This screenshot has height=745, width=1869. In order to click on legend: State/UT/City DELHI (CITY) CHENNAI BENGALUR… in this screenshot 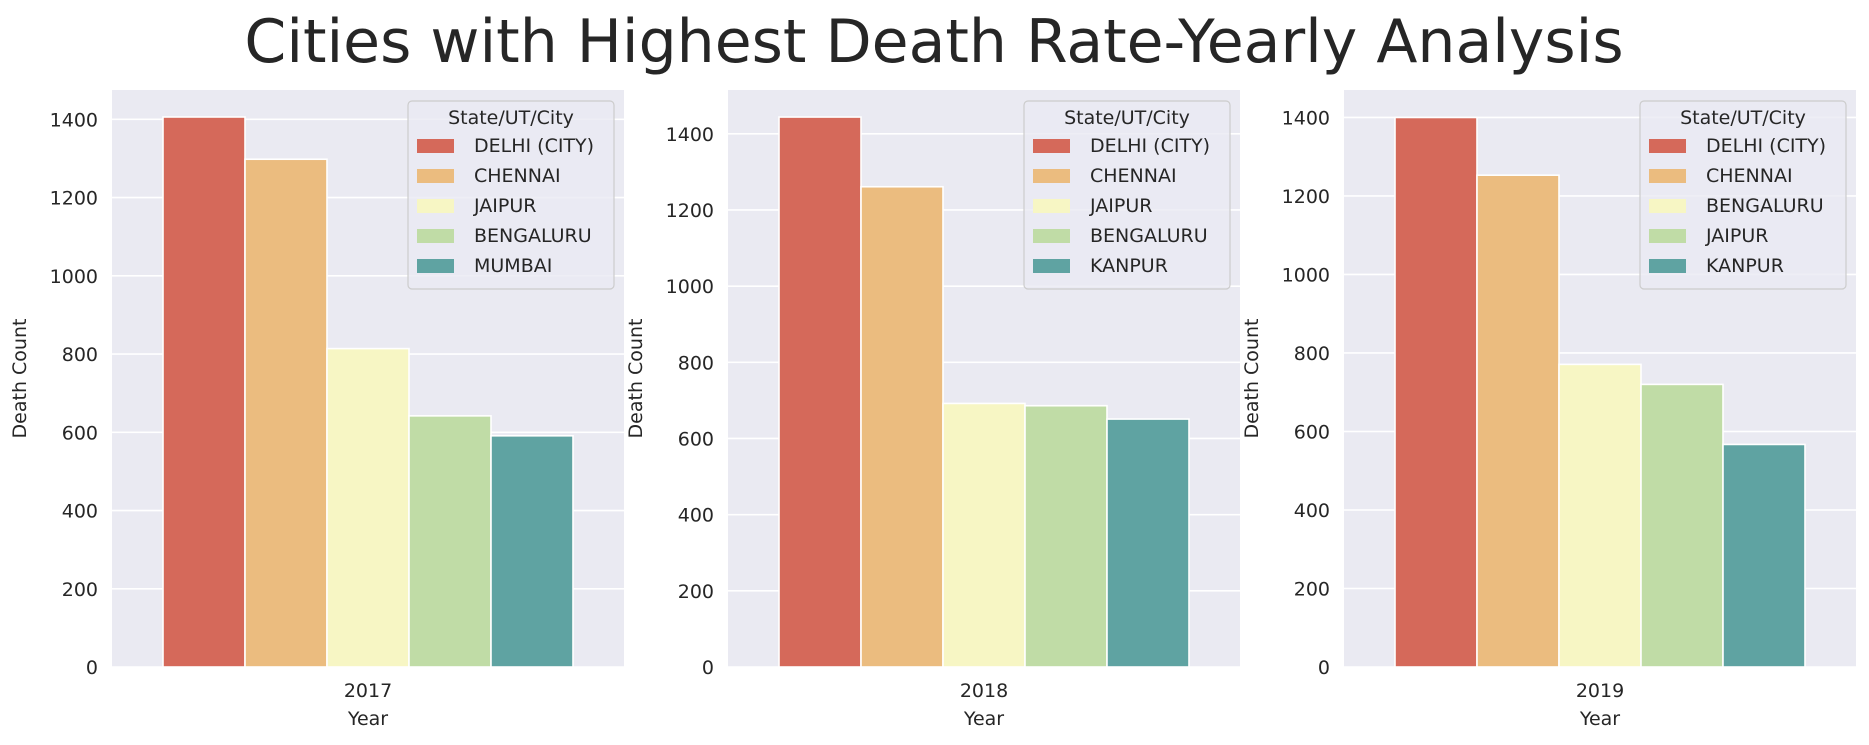, I will do `click(1743, 195)`.